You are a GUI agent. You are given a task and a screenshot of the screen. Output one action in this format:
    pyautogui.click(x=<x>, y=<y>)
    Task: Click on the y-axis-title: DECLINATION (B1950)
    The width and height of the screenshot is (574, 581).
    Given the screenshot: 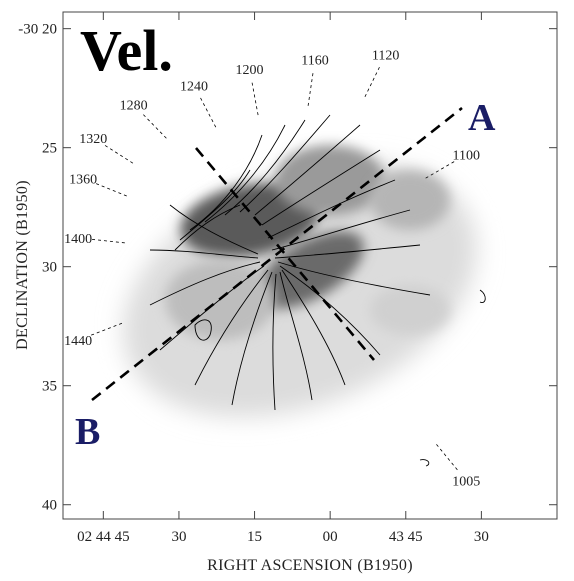 What is the action you would take?
    pyautogui.click(x=22, y=265)
    